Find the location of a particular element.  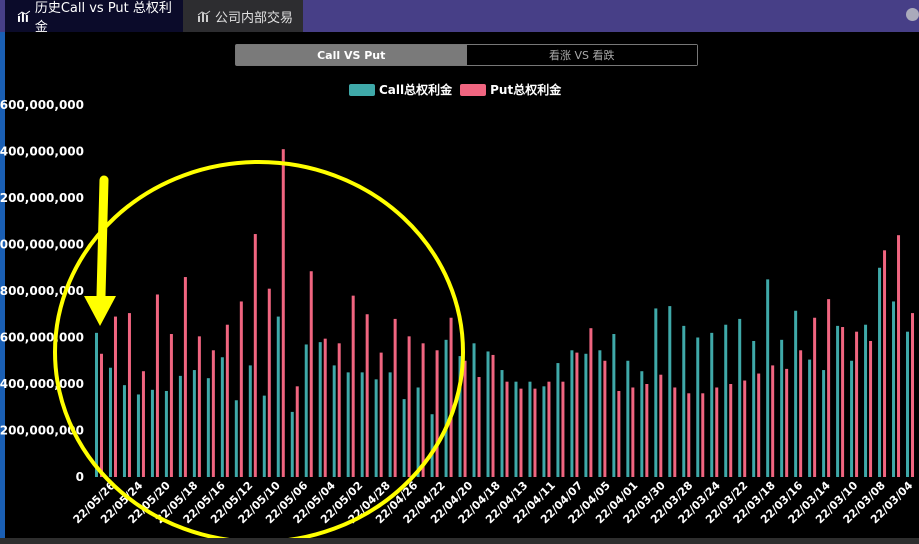

toggle-call-vs-put-button: Call VS Put is located at coordinates (351, 55).